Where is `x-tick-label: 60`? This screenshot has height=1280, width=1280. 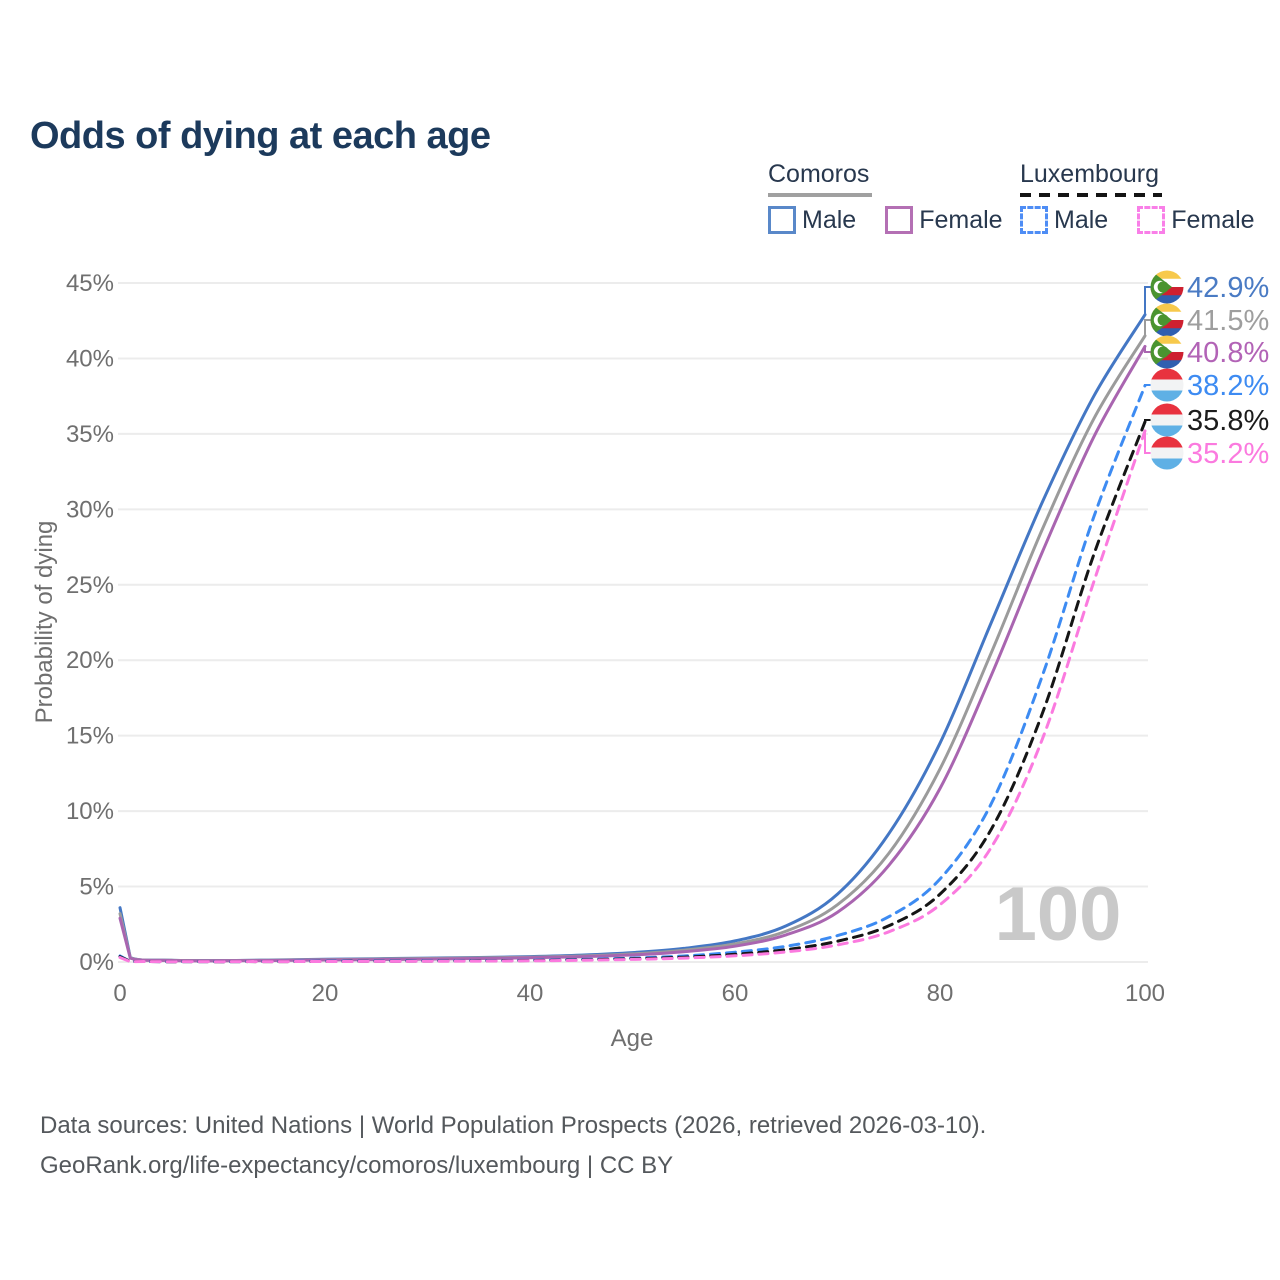 x-tick-label: 60 is located at coordinates (735, 993).